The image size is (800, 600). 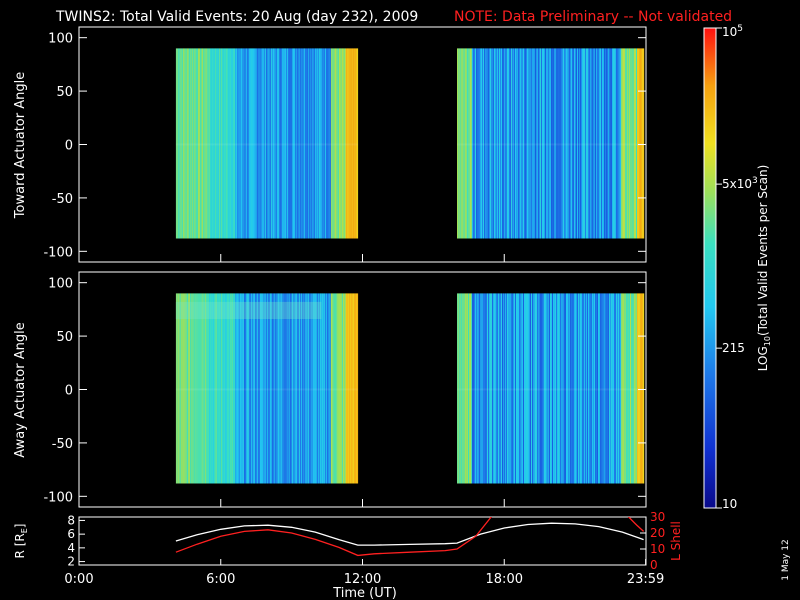 What do you see at coordinates (71, 534) in the screenshot?
I see `orbit-left-ytick-label: 6` at bounding box center [71, 534].